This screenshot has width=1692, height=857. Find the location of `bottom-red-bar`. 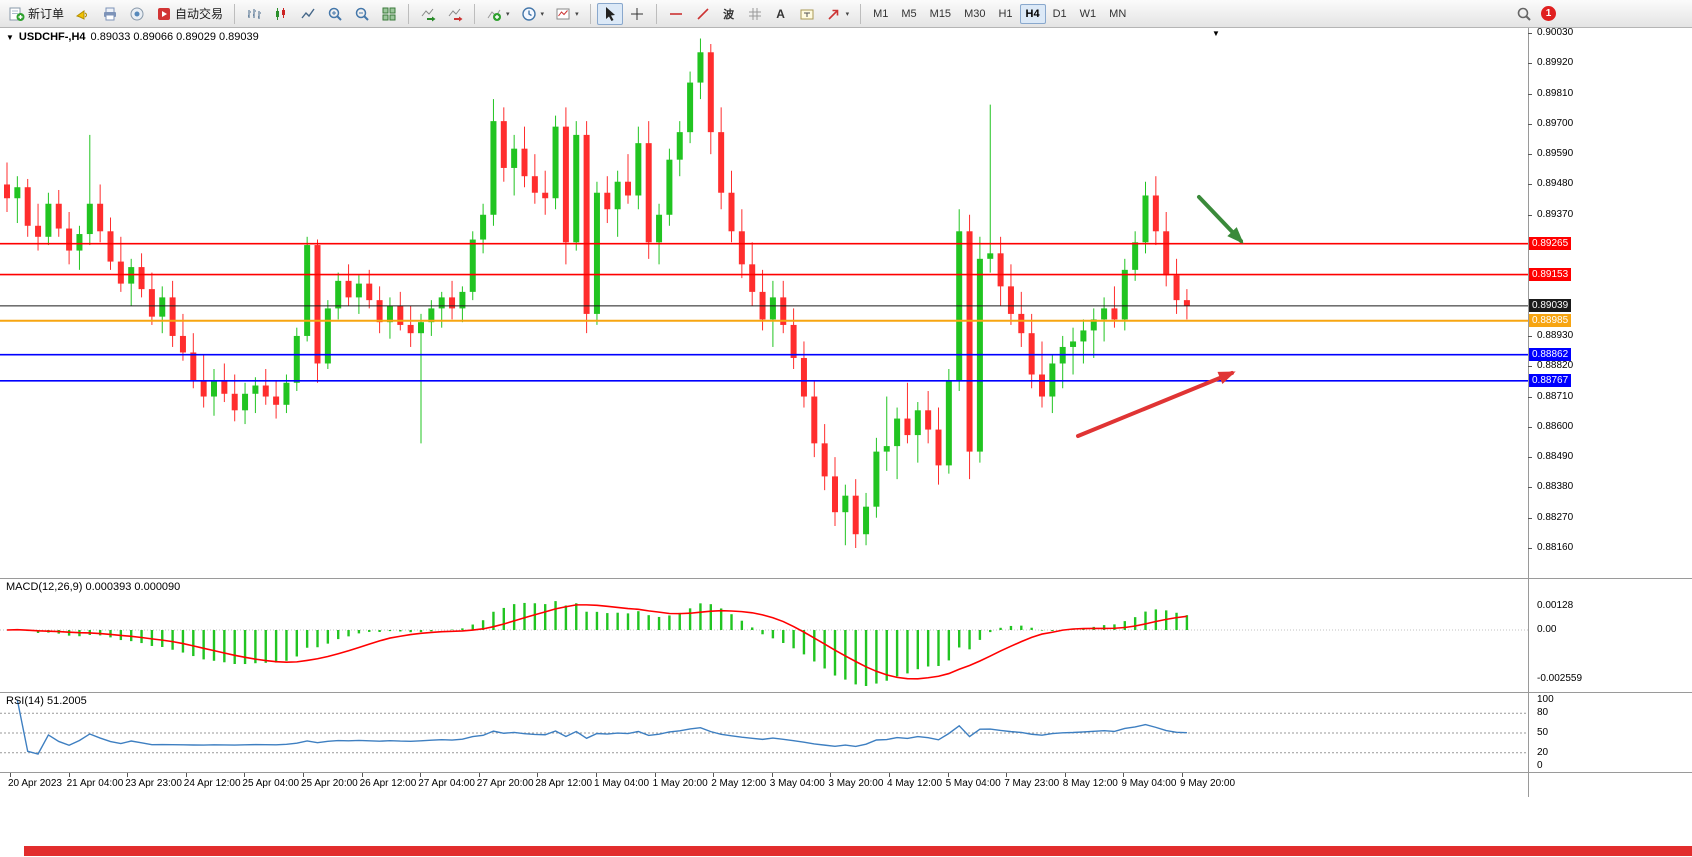

bottom-red-bar is located at coordinates (858, 851).